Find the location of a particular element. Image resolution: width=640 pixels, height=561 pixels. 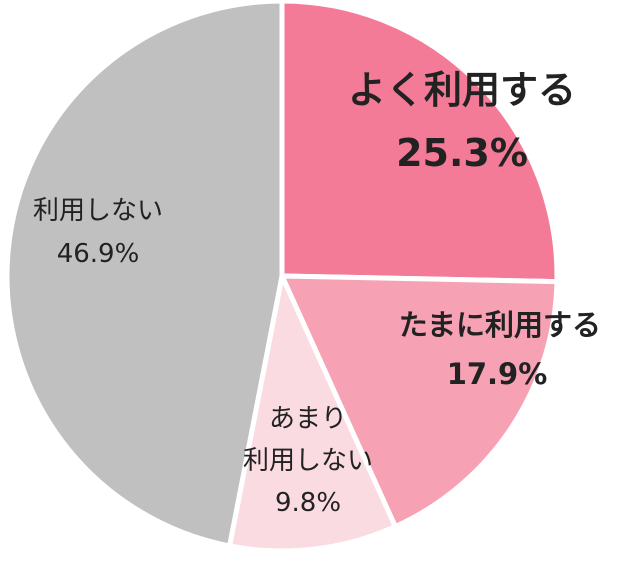

slice-label-riyou-shinai: 利用しない is located at coordinates (98, 211).